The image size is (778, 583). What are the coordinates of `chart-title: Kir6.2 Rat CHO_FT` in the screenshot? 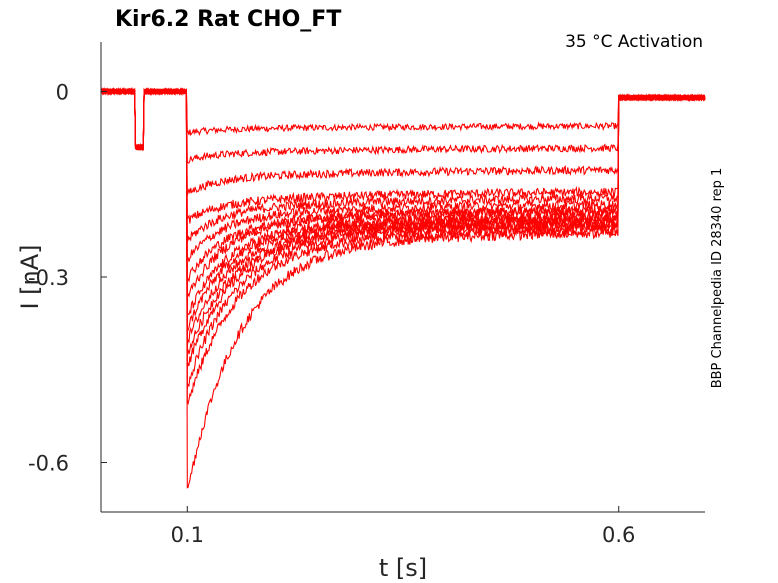 It's located at (228, 19).